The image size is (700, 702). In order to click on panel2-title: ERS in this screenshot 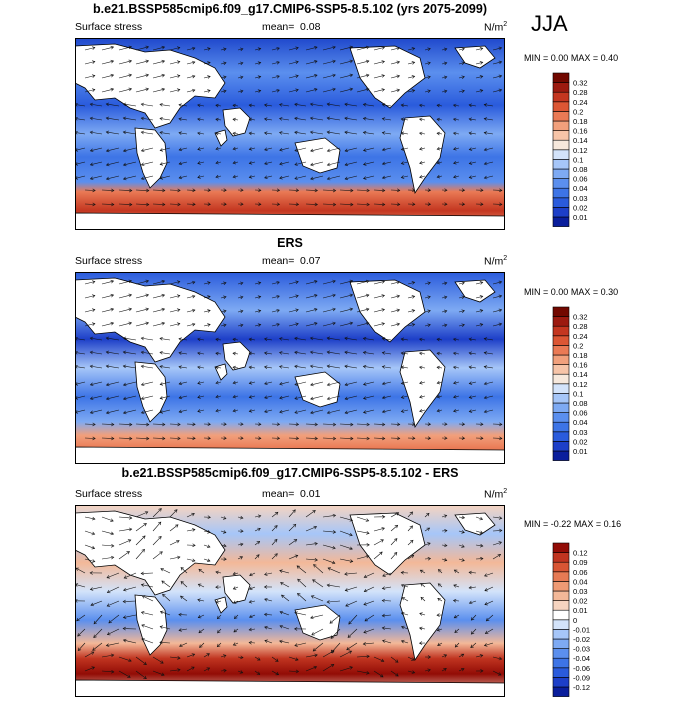, I will do `click(290, 243)`.